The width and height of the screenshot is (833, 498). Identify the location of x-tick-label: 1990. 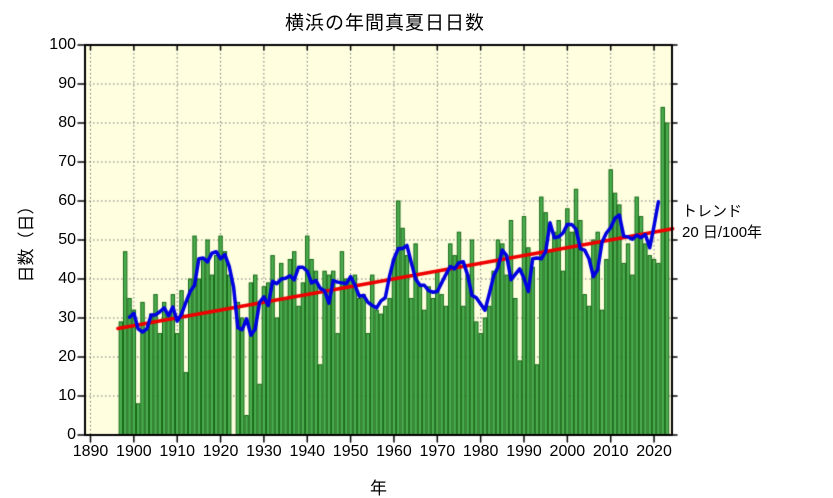
(524, 451).